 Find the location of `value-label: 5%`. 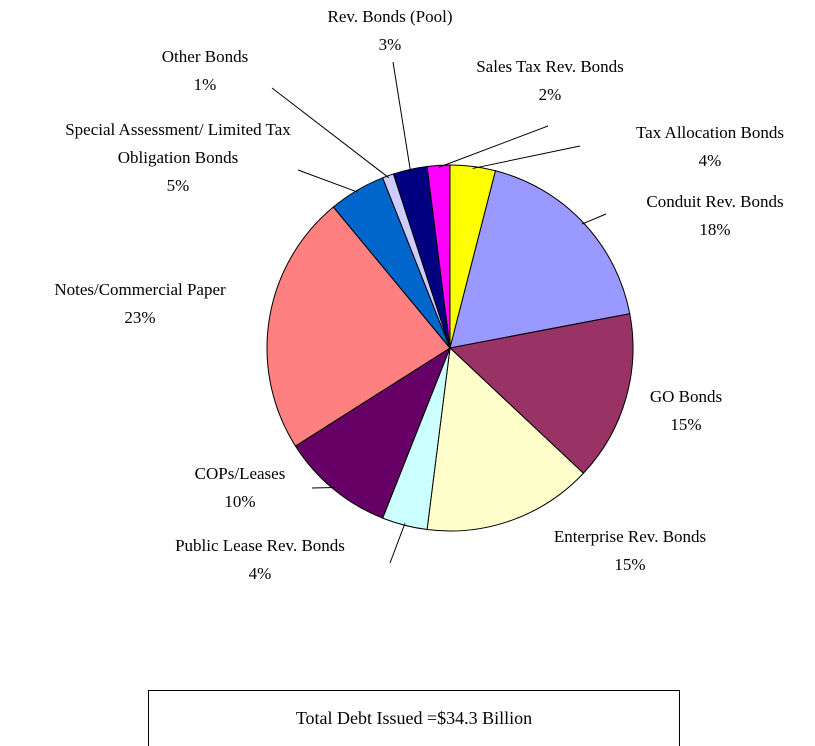

value-label: 5% is located at coordinates (178, 185).